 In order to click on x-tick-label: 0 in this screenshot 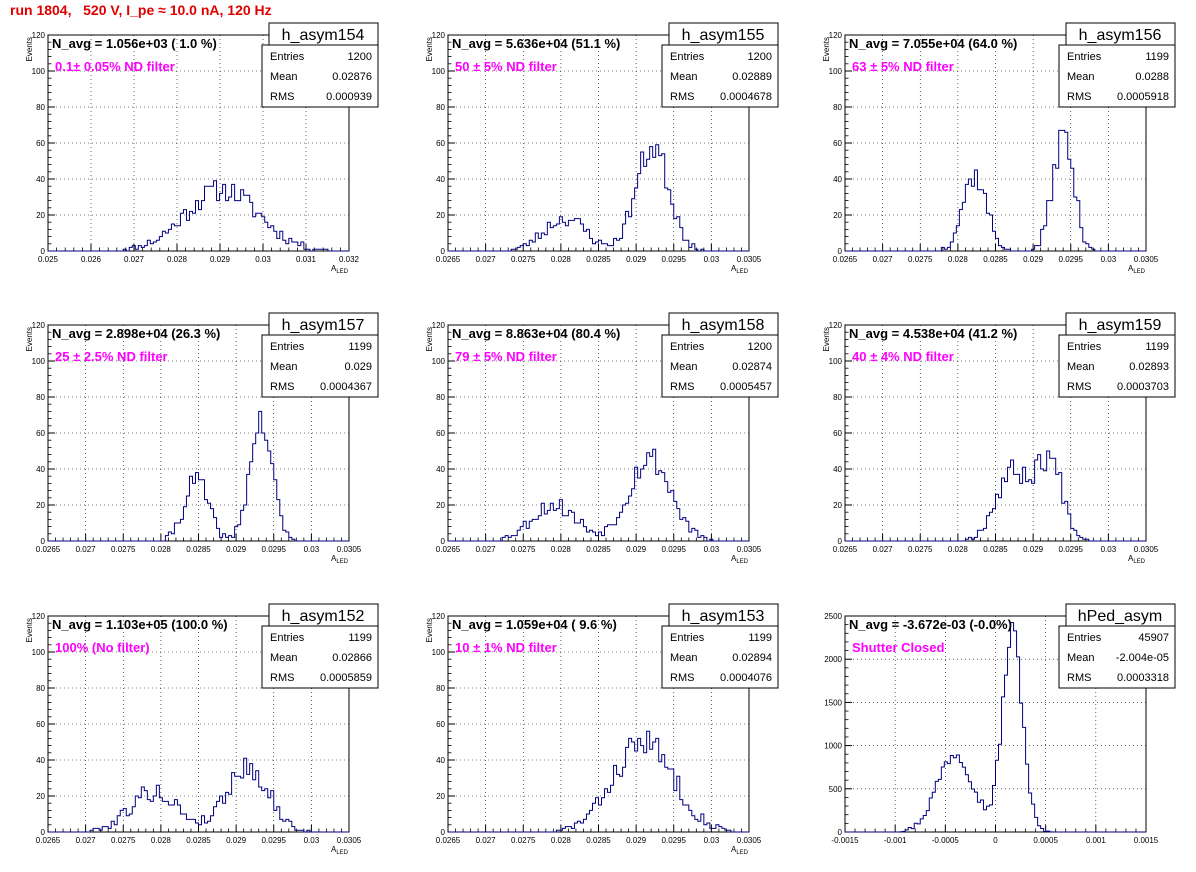, I will do `click(995, 840)`.